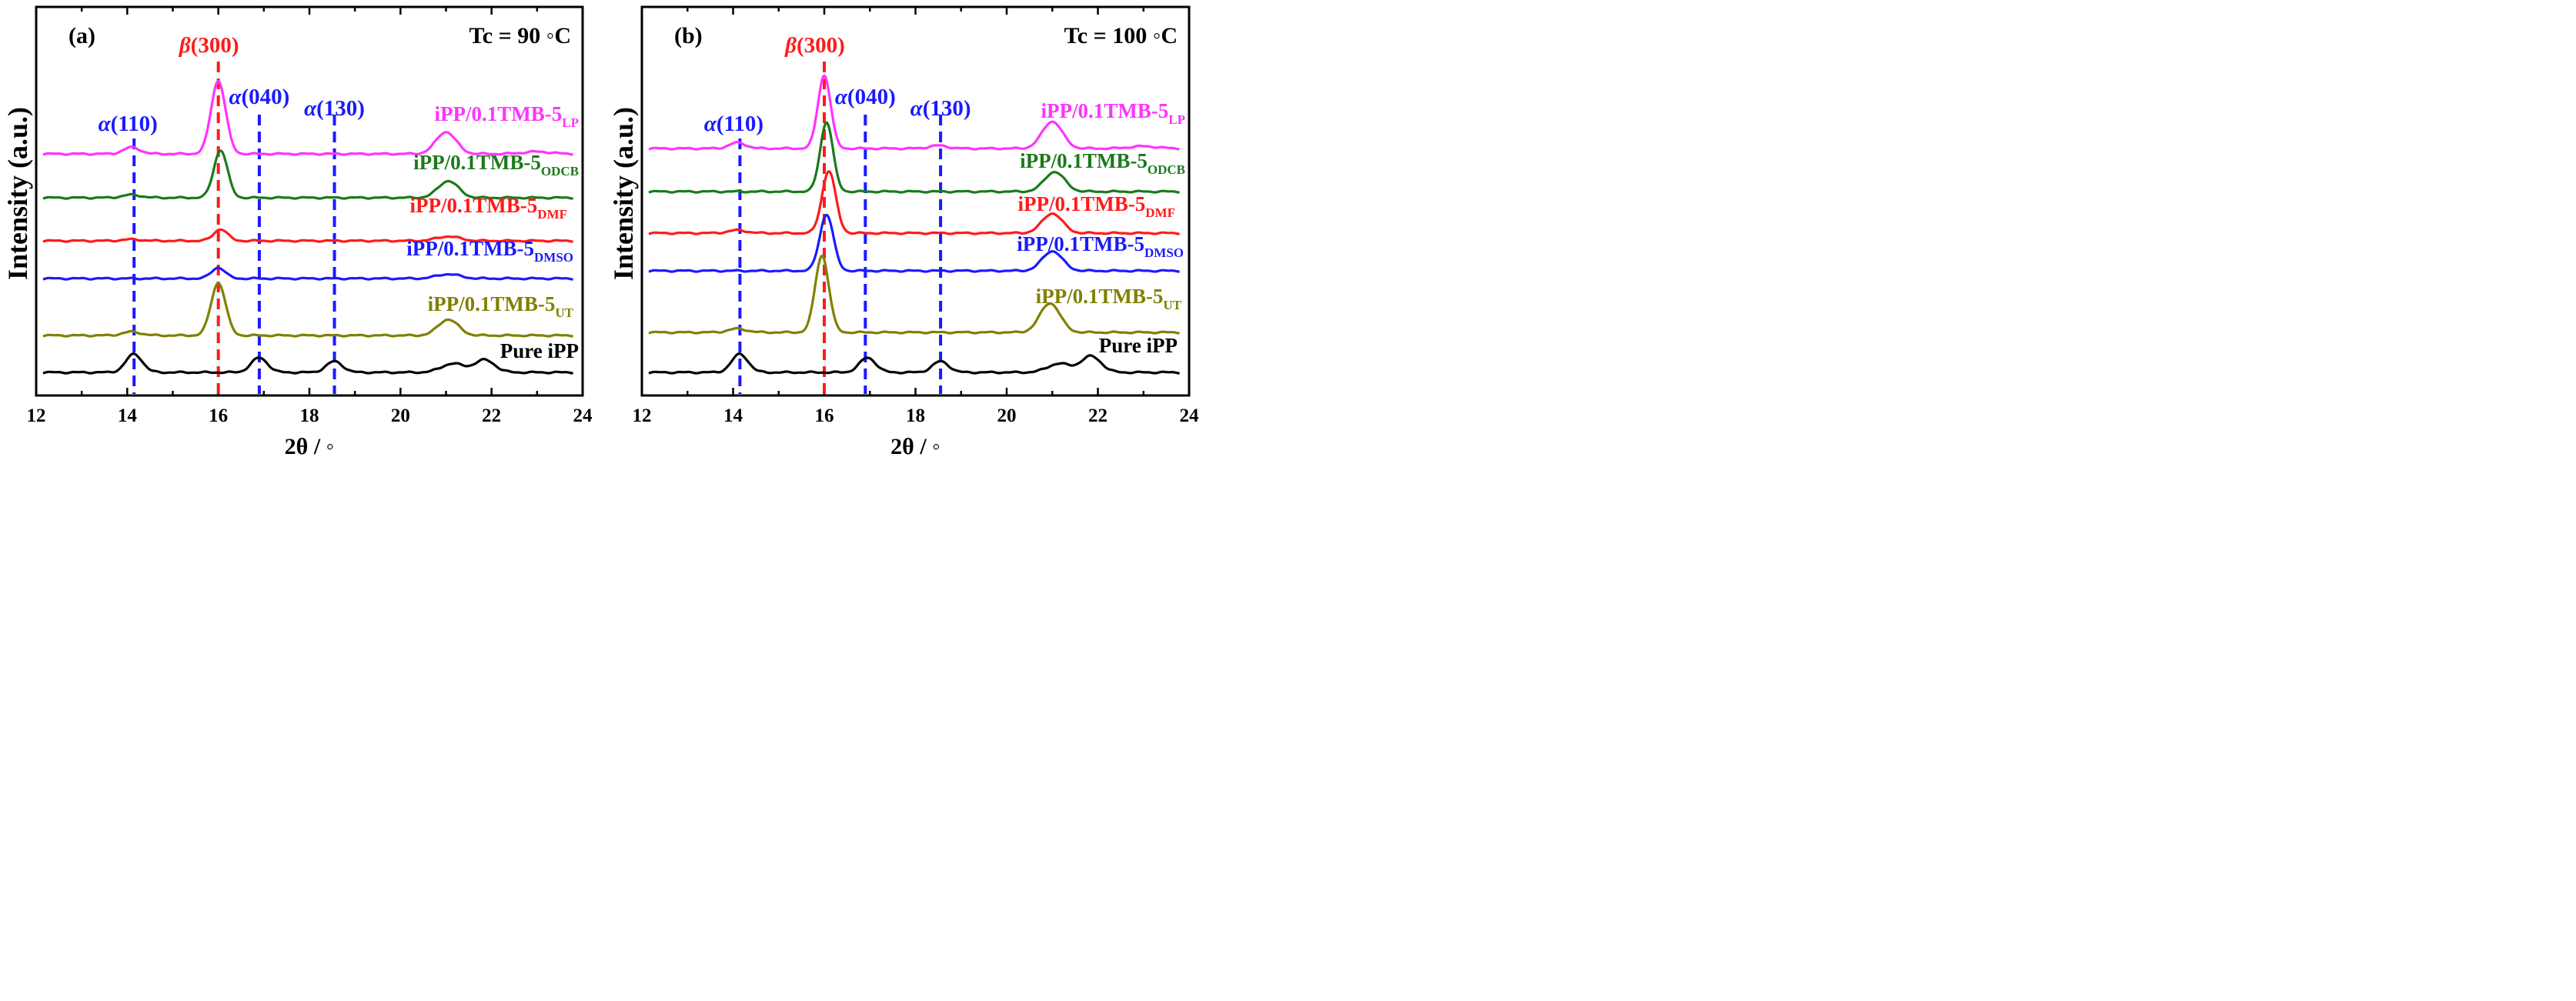 Image resolution: width=2576 pixels, height=1001 pixels. Describe the element at coordinates (1121, 35) in the screenshot. I see `condition-label: Tc = 100 ◦C` at that location.